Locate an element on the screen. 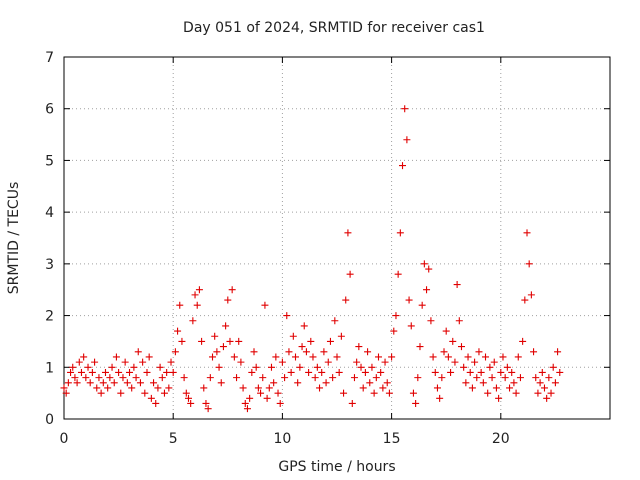 The width and height of the screenshot is (640, 480). x-tick-label: 0 is located at coordinates (64, 439).